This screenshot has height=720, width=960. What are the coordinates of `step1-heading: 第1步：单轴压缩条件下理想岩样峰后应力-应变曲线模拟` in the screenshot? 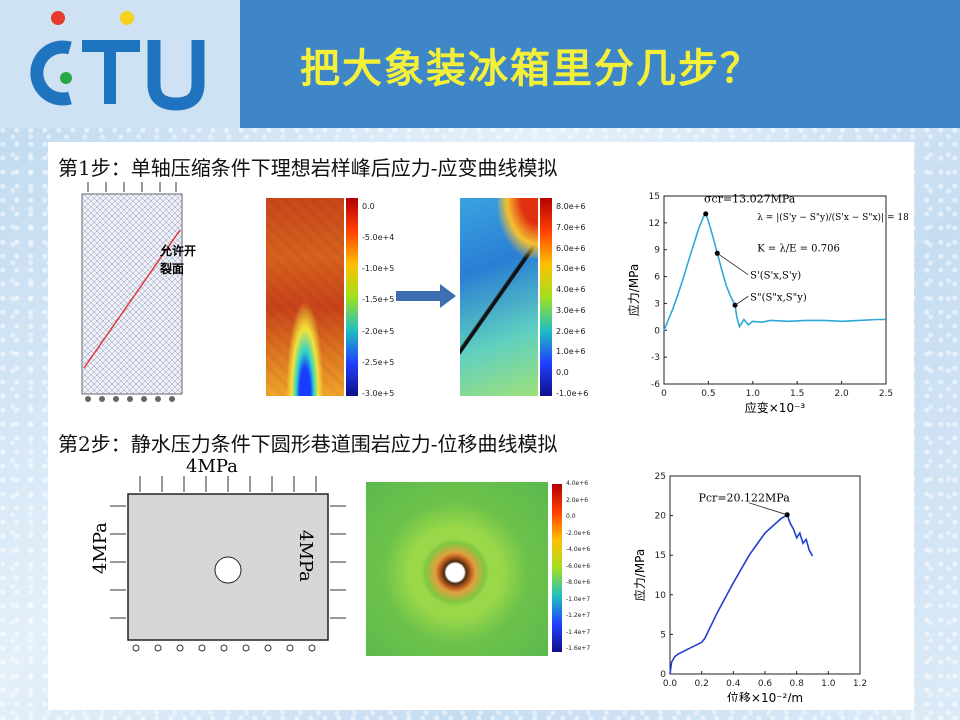 It's located at (308, 168).